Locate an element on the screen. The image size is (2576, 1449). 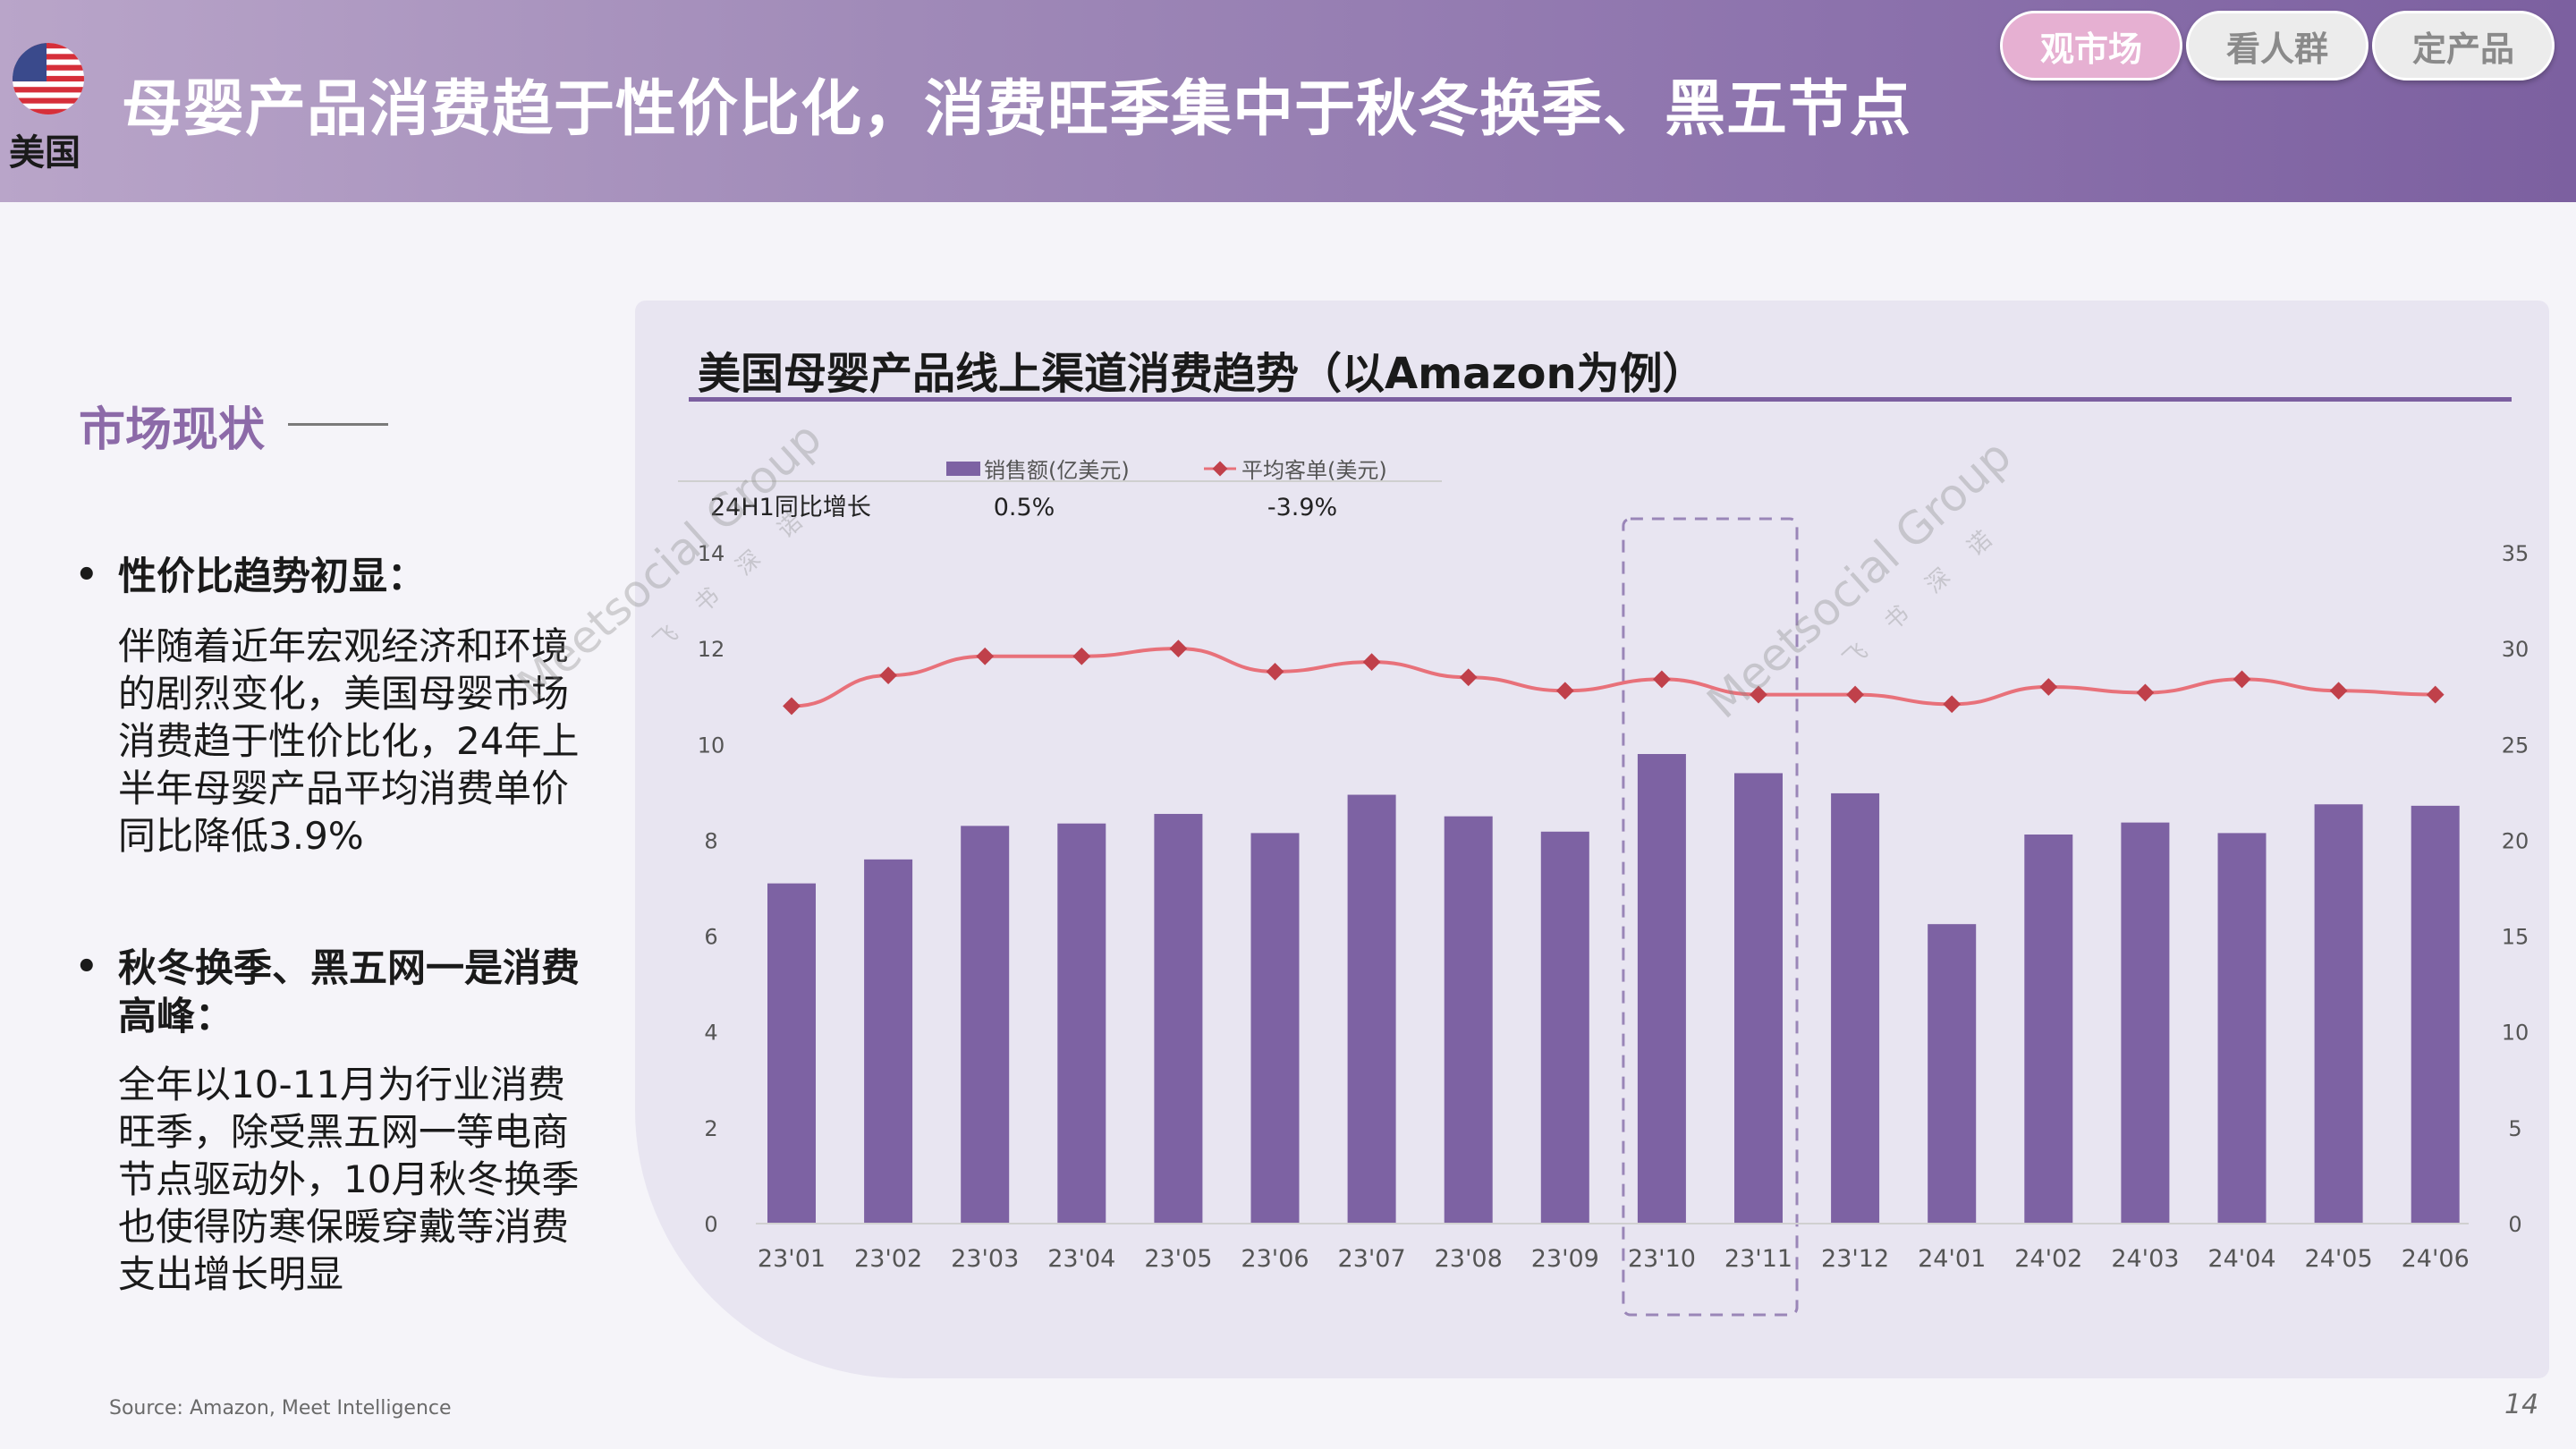
y-left-tick-label: 14 is located at coordinates (711, 553).